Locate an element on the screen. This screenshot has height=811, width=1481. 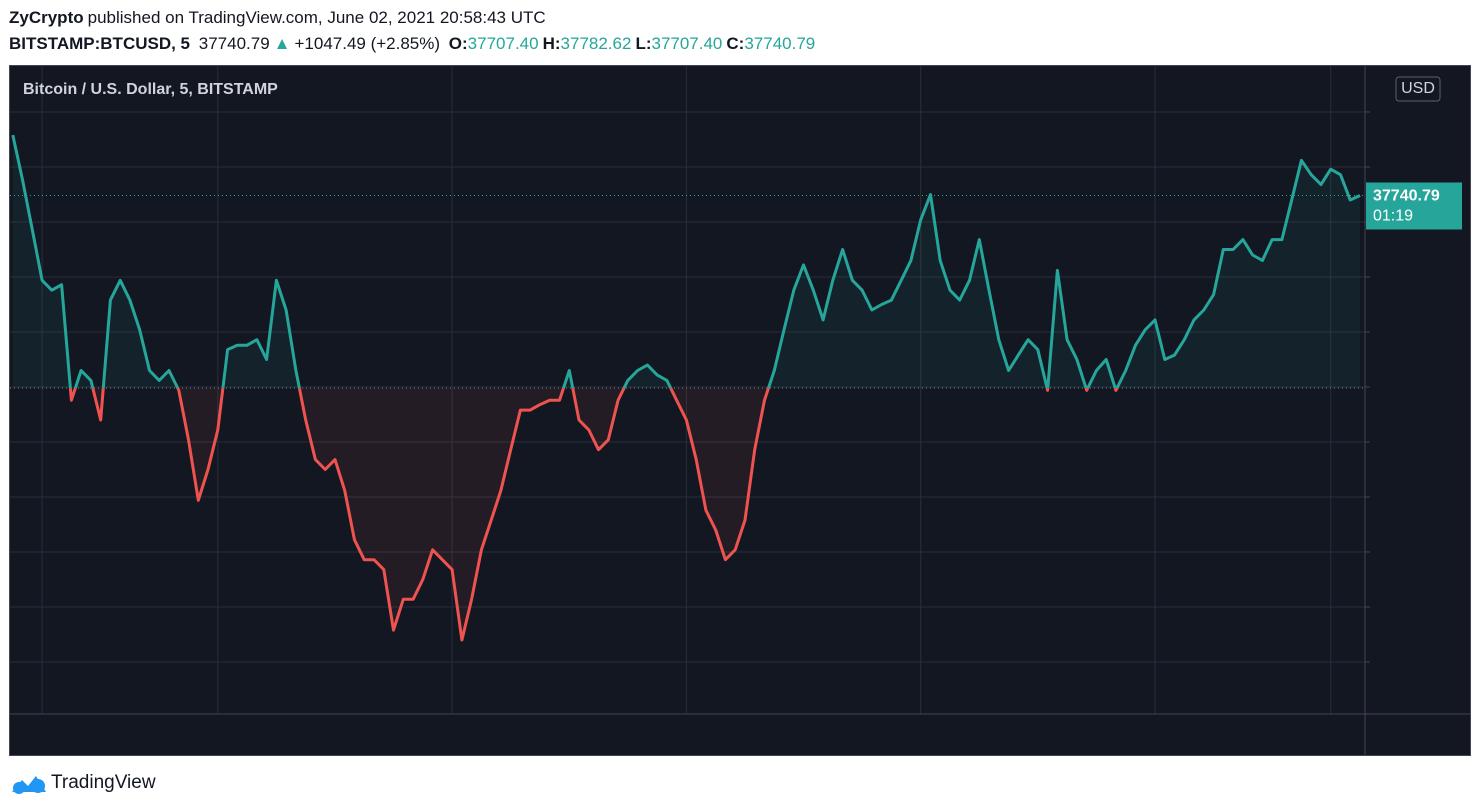
arrow: ▲ is located at coordinates (282, 43).